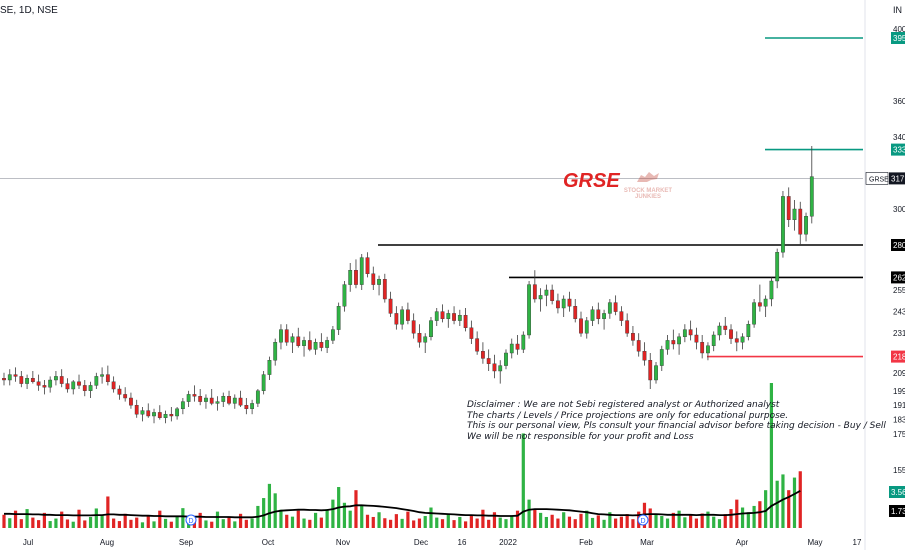 This screenshot has height=555, width=905. What do you see at coordinates (897, 511) in the screenshot?
I see `volume-value-tag` at bounding box center [897, 511].